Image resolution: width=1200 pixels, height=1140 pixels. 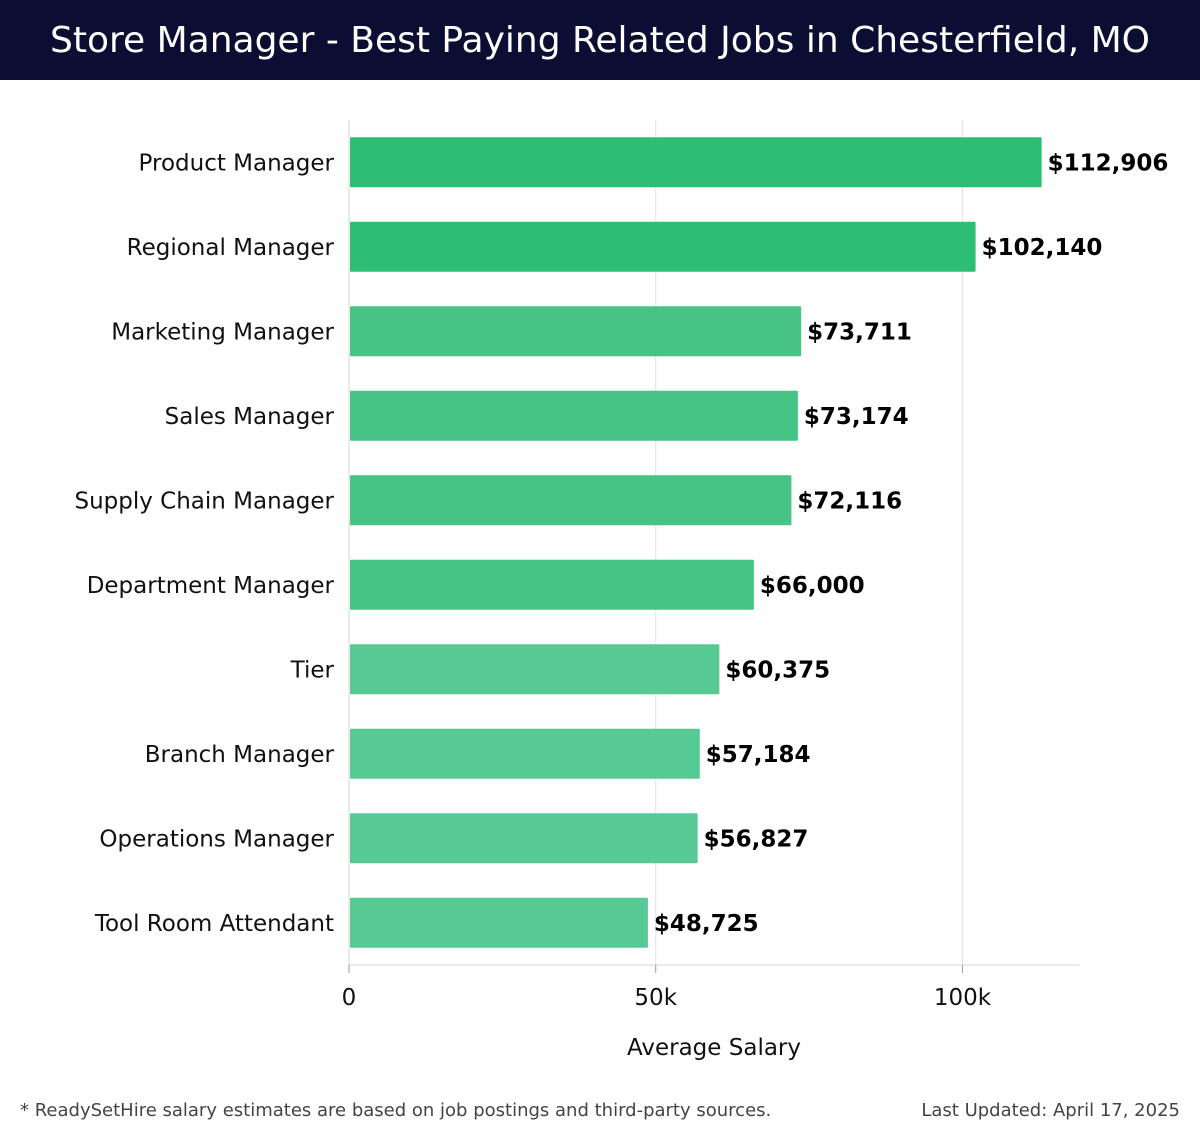 What do you see at coordinates (204, 501) in the screenshot?
I see `category-label-4: Supply Chain Manager` at bounding box center [204, 501].